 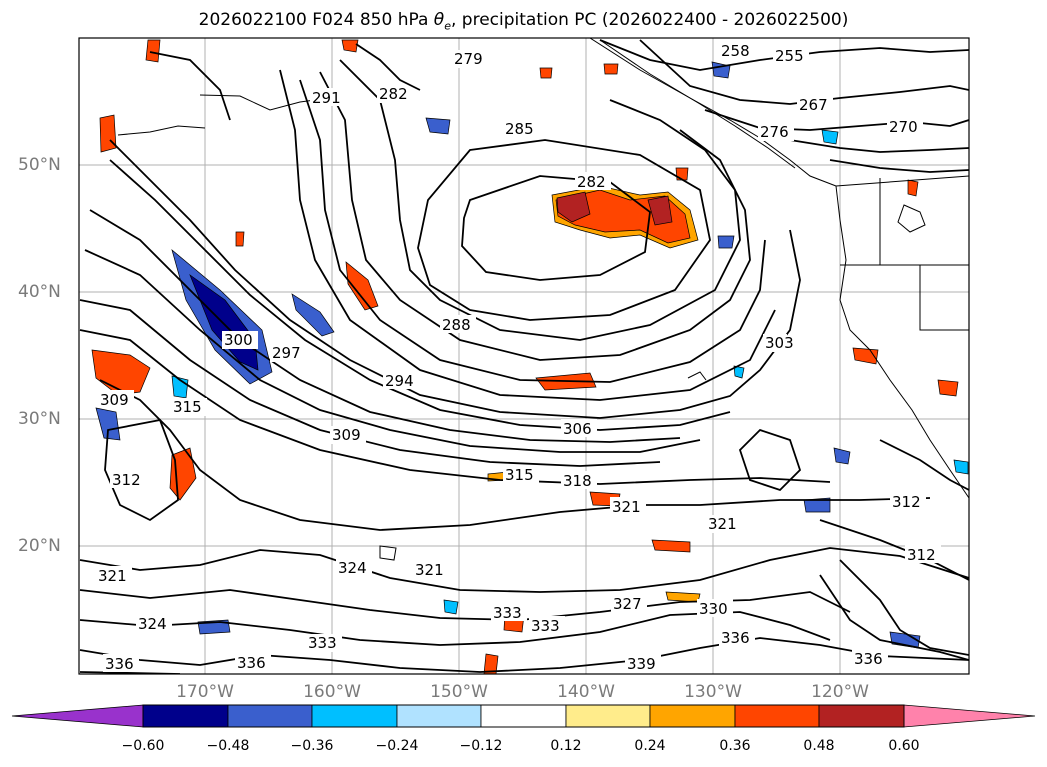 I want to click on colorbar-tick-label: 0.48, so click(x=819, y=746).